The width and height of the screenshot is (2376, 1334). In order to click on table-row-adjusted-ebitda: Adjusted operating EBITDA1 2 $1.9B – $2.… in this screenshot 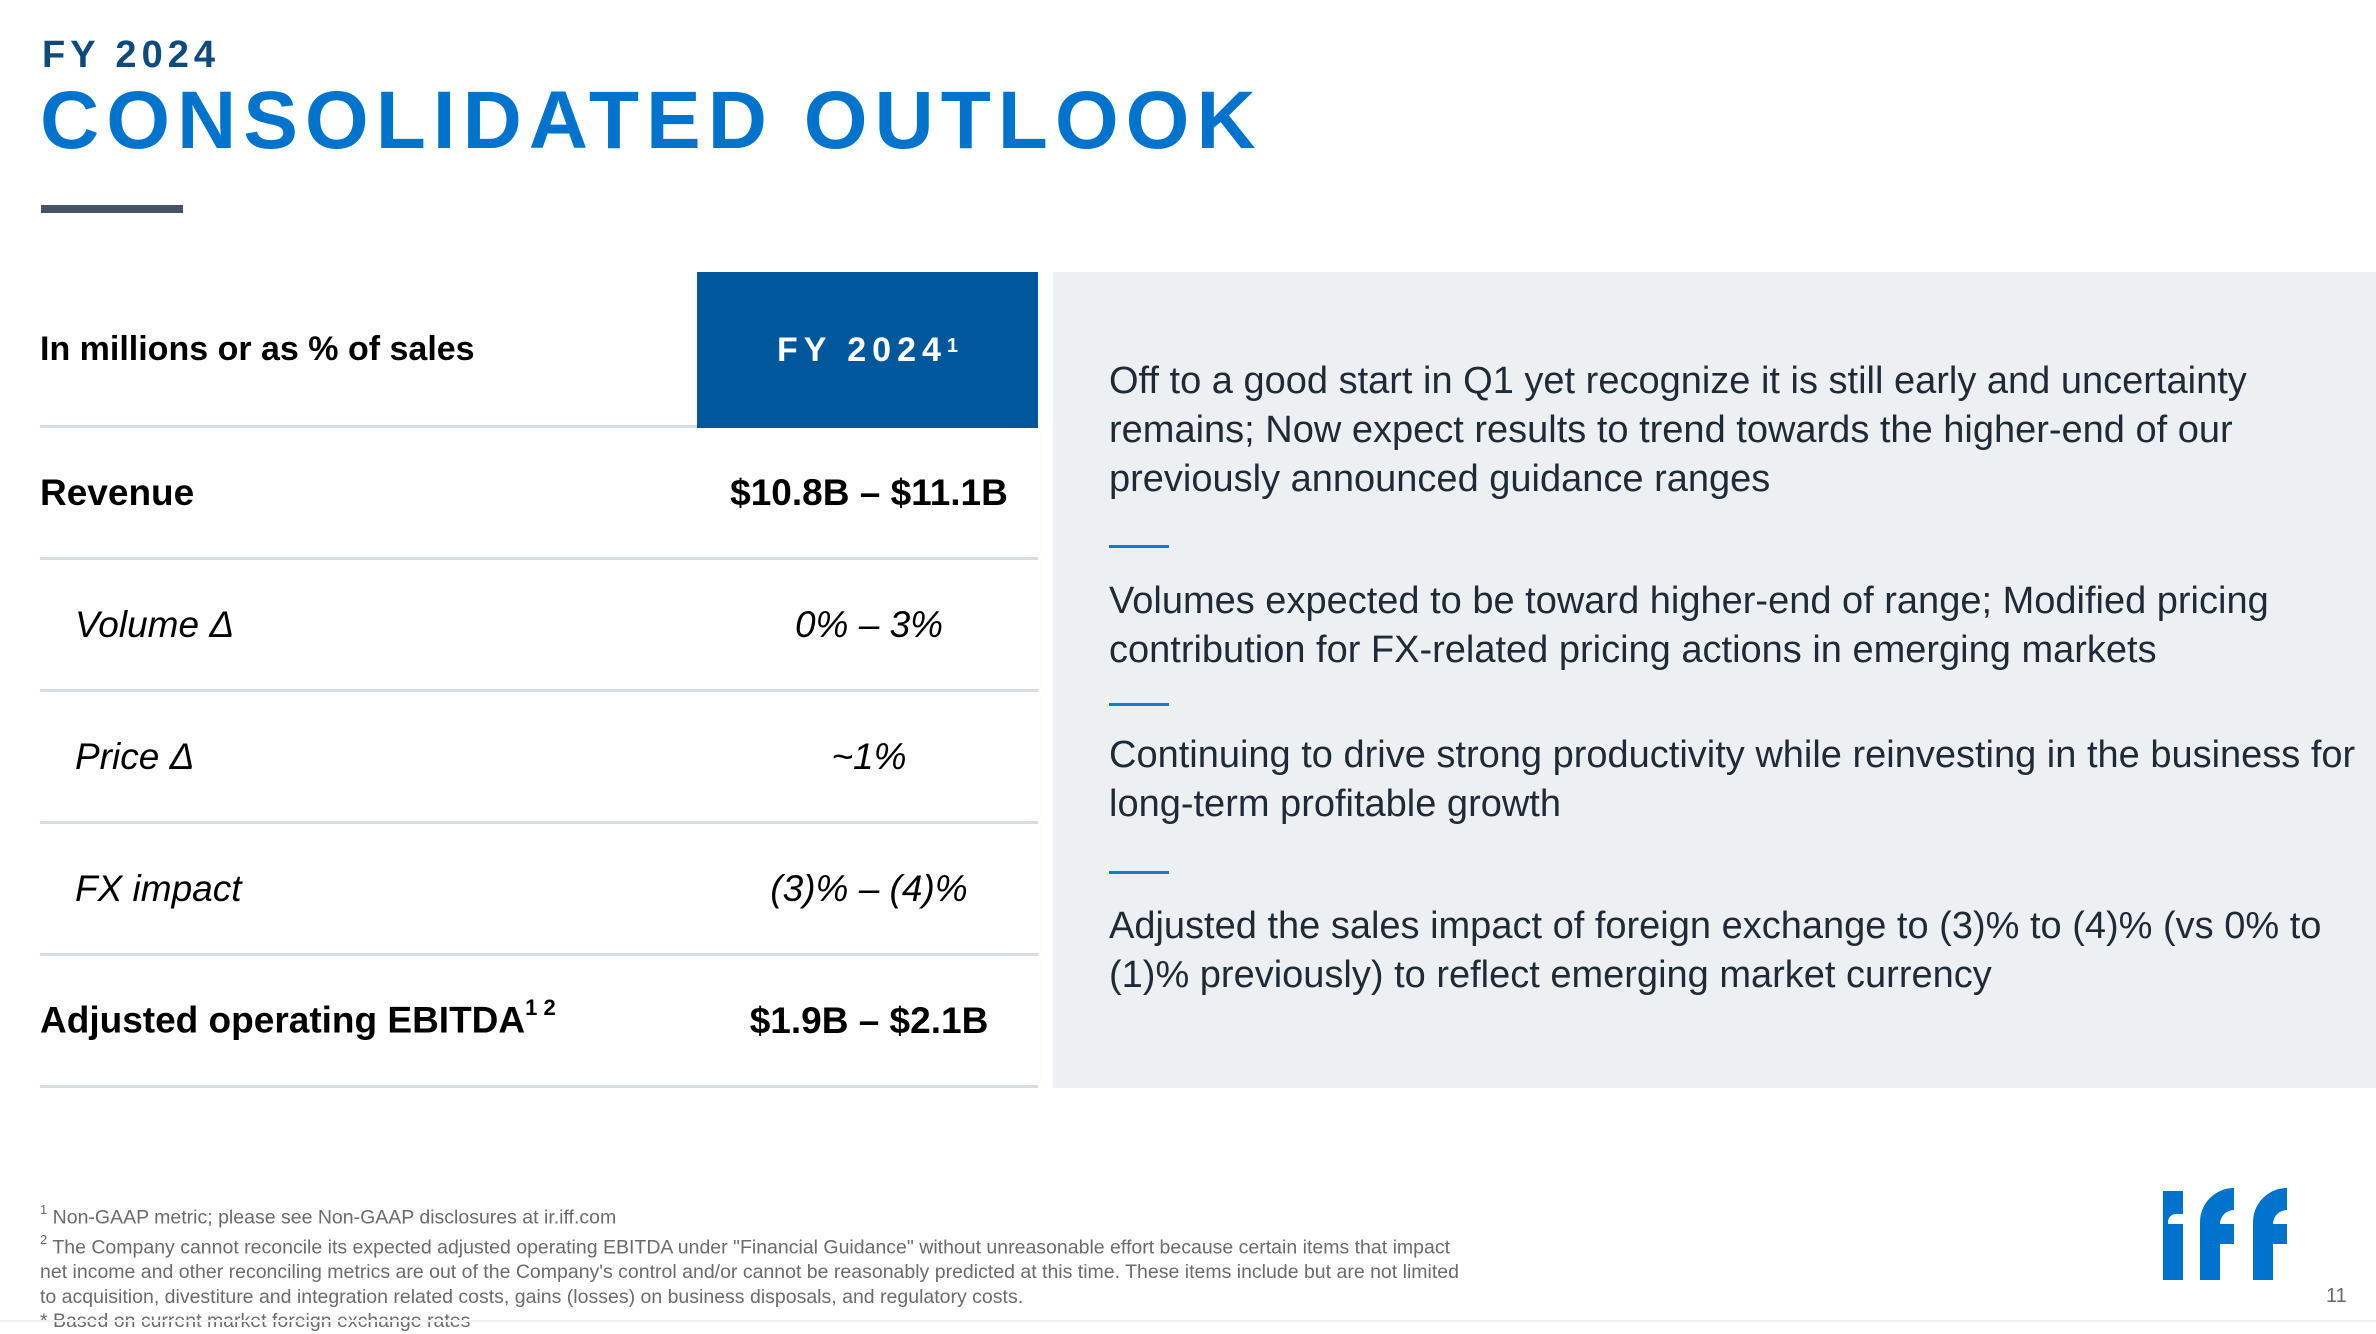, I will do `click(539, 1022)`.